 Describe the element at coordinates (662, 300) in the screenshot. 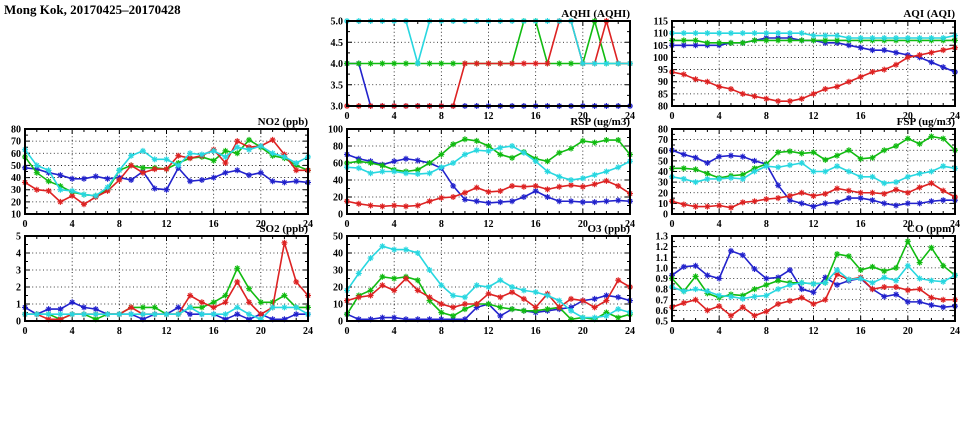

I see `co-ytick-label: 0.7` at that location.